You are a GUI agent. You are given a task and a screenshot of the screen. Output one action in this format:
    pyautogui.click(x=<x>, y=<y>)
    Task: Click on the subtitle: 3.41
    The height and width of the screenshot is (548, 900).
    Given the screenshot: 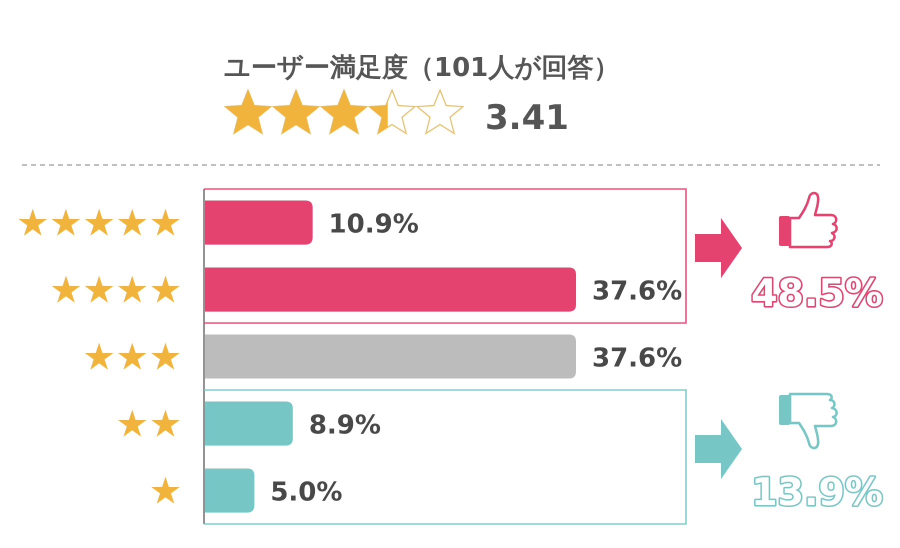 What is the action you would take?
    pyautogui.click(x=527, y=118)
    